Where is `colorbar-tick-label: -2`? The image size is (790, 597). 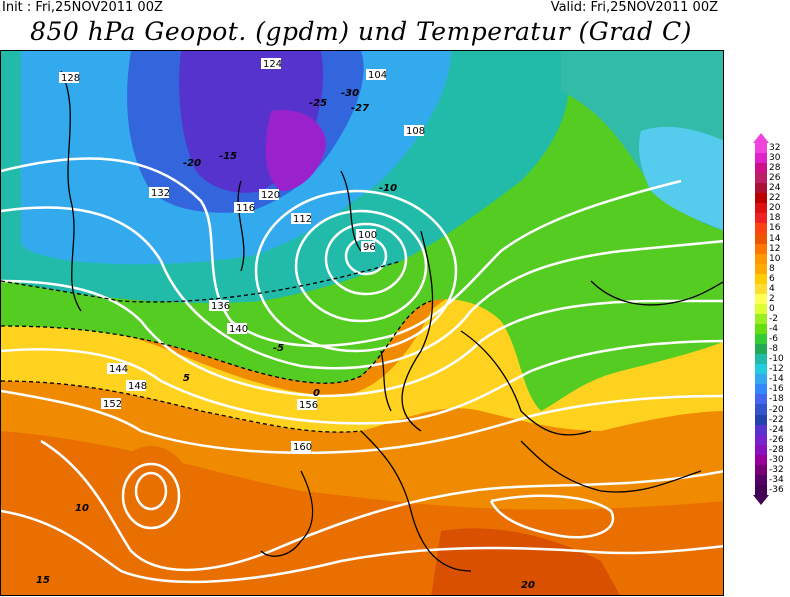
colorbar-tick-label: -2 is located at coordinates (773, 319).